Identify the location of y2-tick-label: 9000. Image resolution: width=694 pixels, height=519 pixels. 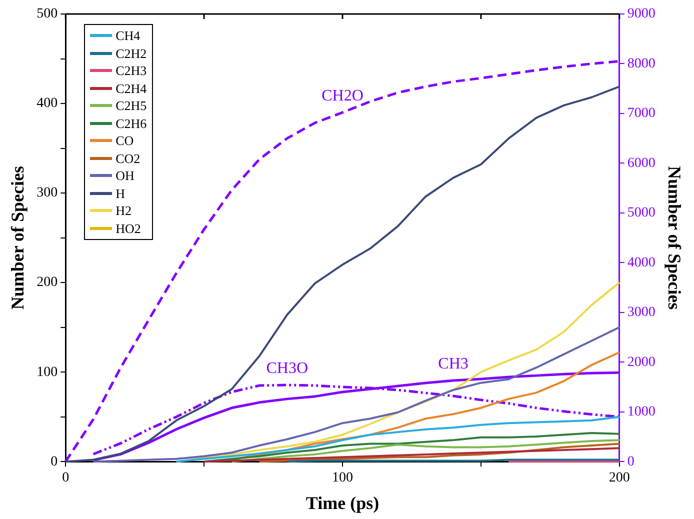
(641, 14).